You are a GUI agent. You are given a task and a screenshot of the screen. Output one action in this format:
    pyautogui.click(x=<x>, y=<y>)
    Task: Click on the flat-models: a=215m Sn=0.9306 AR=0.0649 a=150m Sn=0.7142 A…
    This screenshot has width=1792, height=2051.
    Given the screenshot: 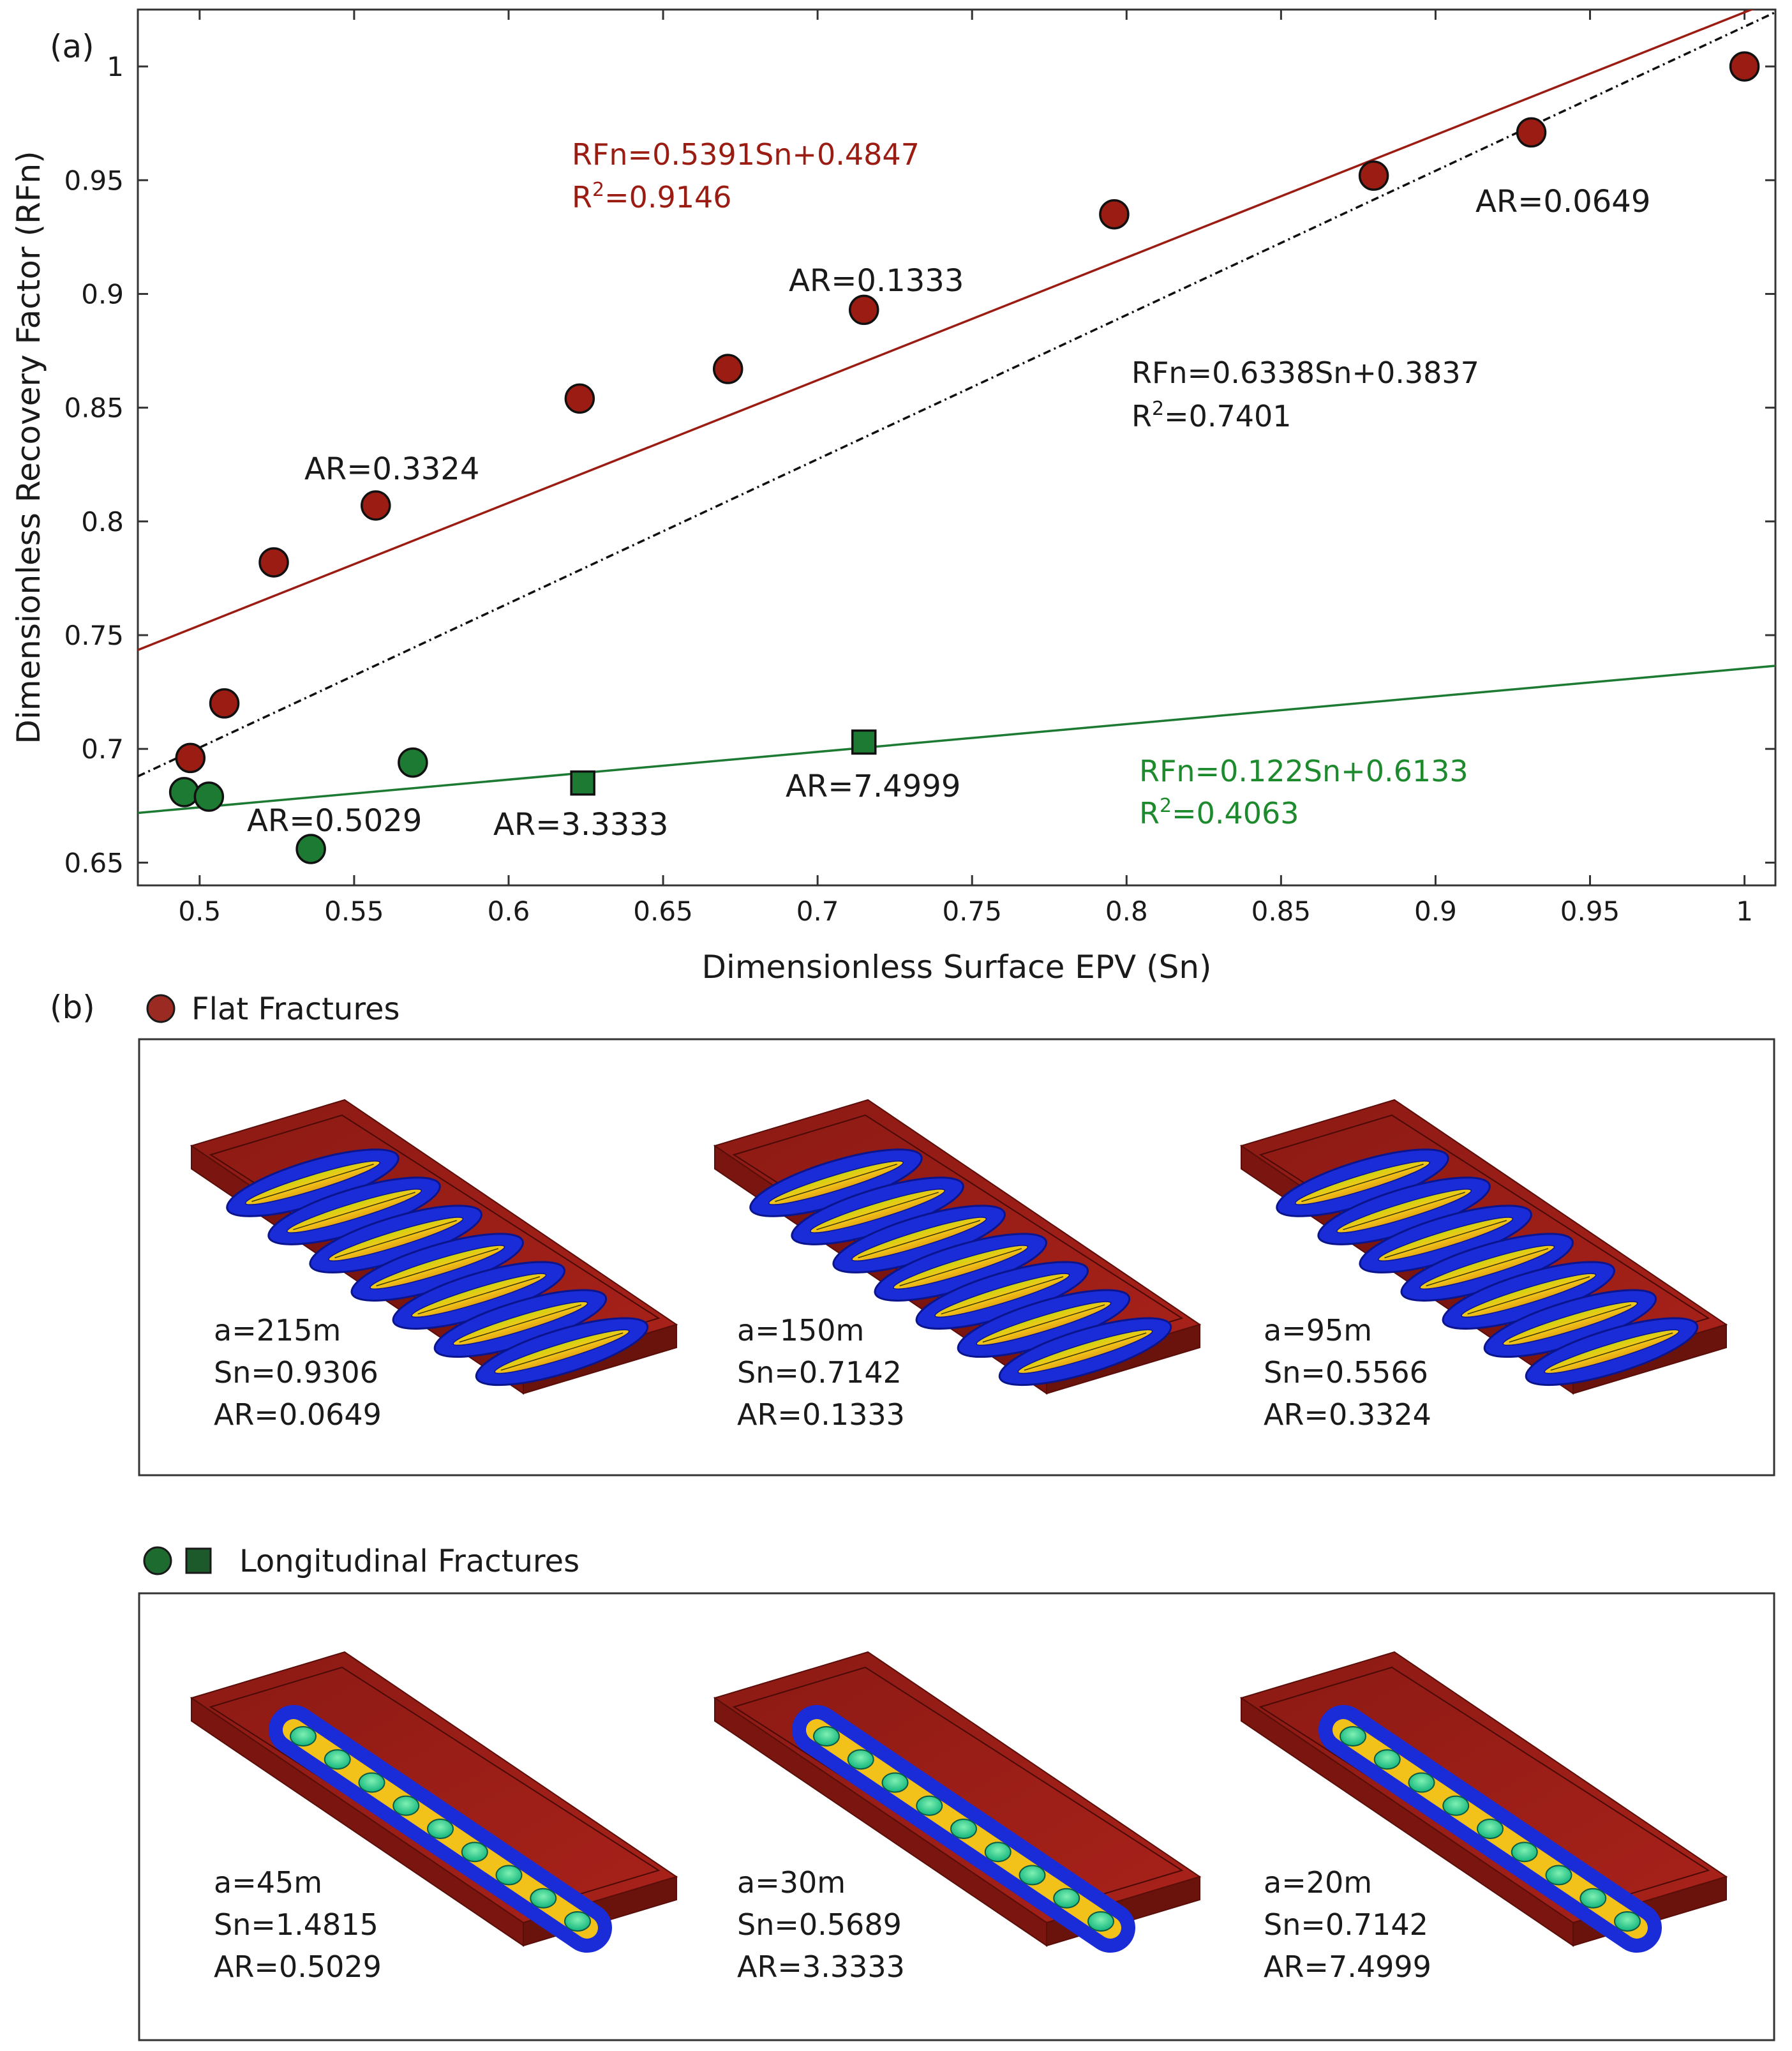 What is the action you would take?
    pyautogui.click(x=959, y=1265)
    